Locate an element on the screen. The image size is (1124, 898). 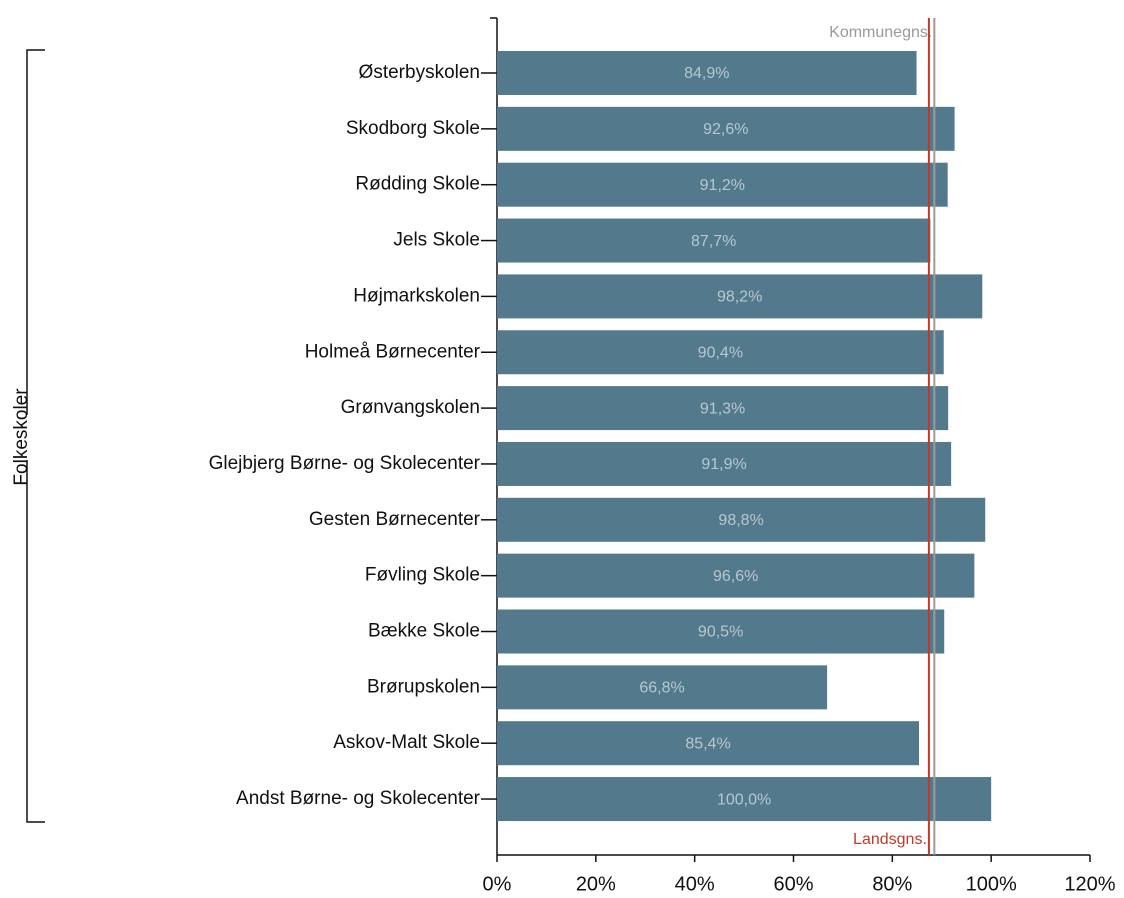
value-label: 91,3% is located at coordinates (722, 408).